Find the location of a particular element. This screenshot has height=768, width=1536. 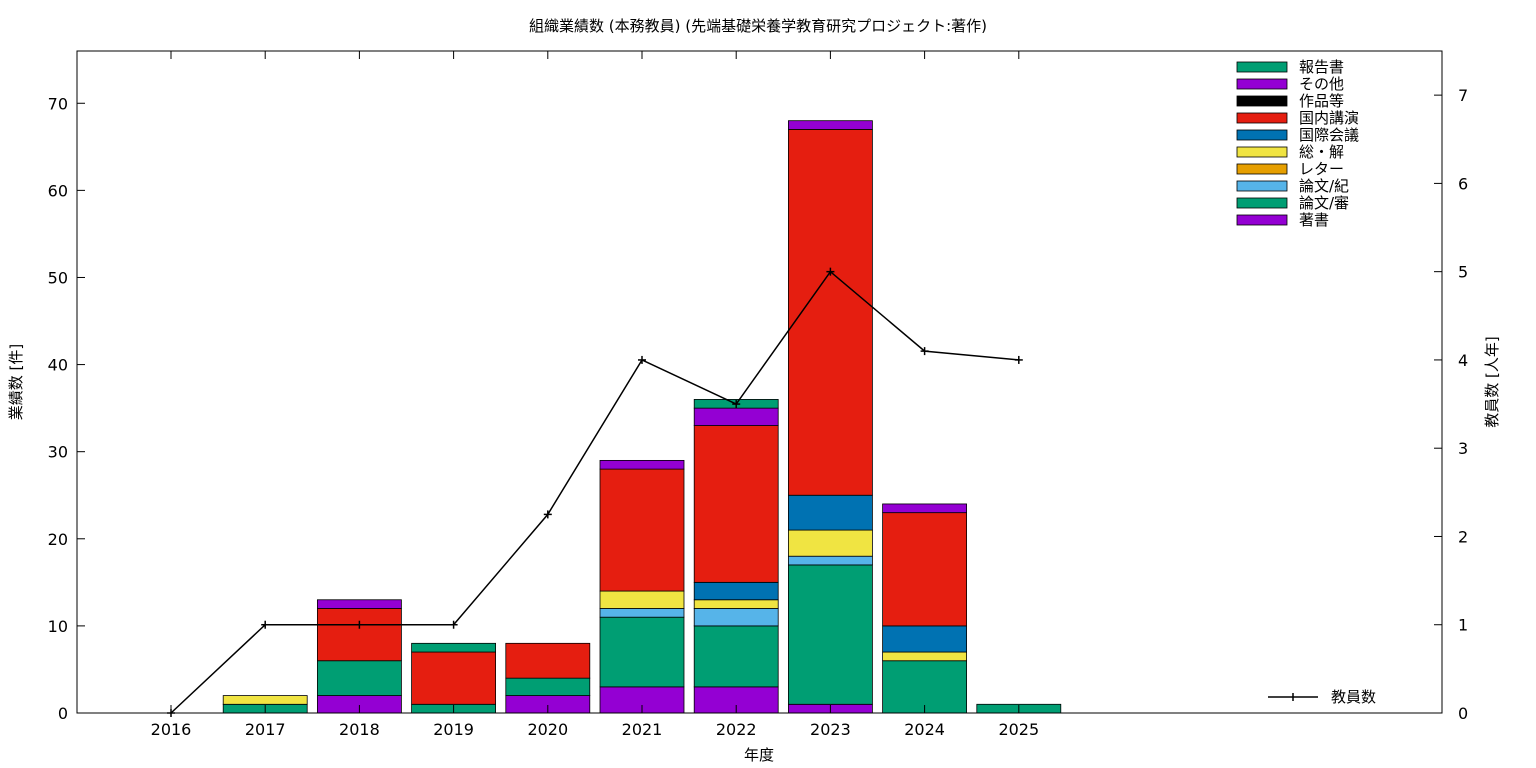

x-tick-label: 2022 is located at coordinates (736, 729).